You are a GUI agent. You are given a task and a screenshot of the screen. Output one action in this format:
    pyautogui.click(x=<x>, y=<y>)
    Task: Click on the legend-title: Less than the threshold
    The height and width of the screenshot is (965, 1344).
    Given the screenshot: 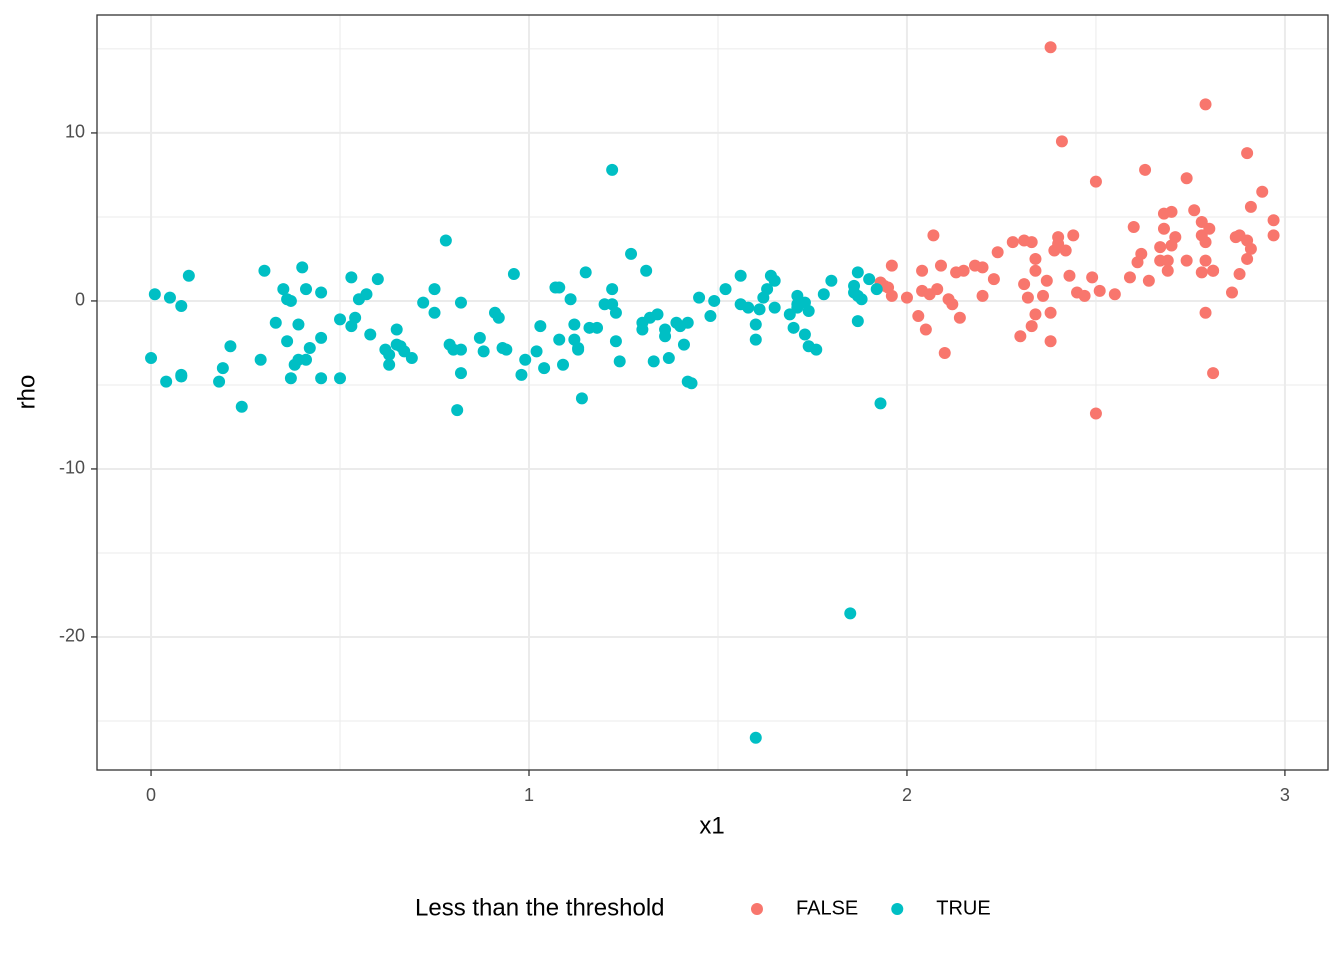 What is the action you would take?
    pyautogui.click(x=540, y=907)
    